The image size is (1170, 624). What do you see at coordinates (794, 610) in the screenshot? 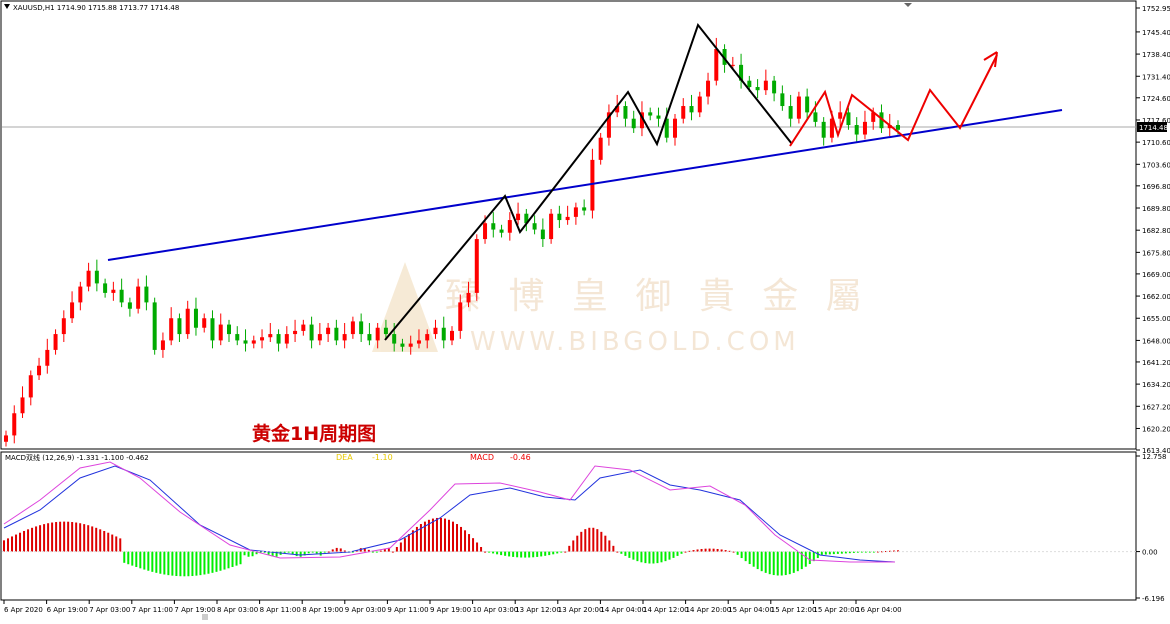
I see `time-tick-label: 15 Apr 12:00` at bounding box center [794, 610].